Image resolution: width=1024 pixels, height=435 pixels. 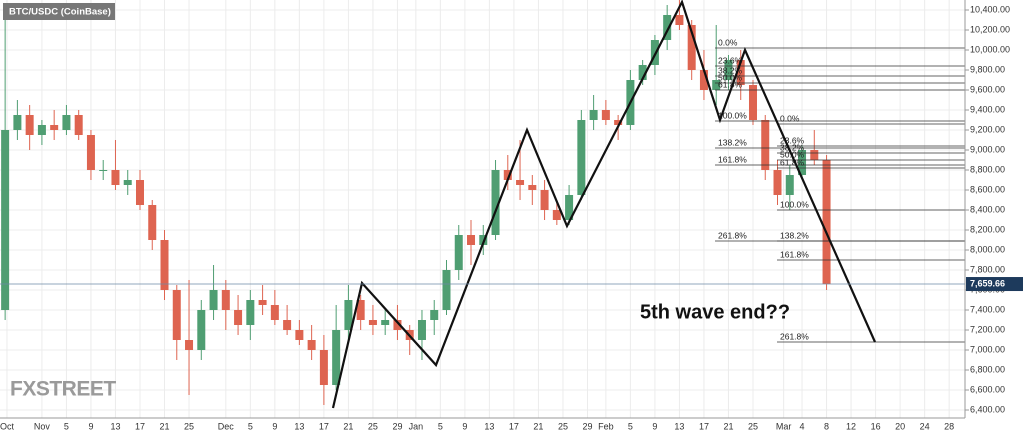 What do you see at coordinates (715, 312) in the screenshot?
I see `annotation: 5th wave end??` at bounding box center [715, 312].